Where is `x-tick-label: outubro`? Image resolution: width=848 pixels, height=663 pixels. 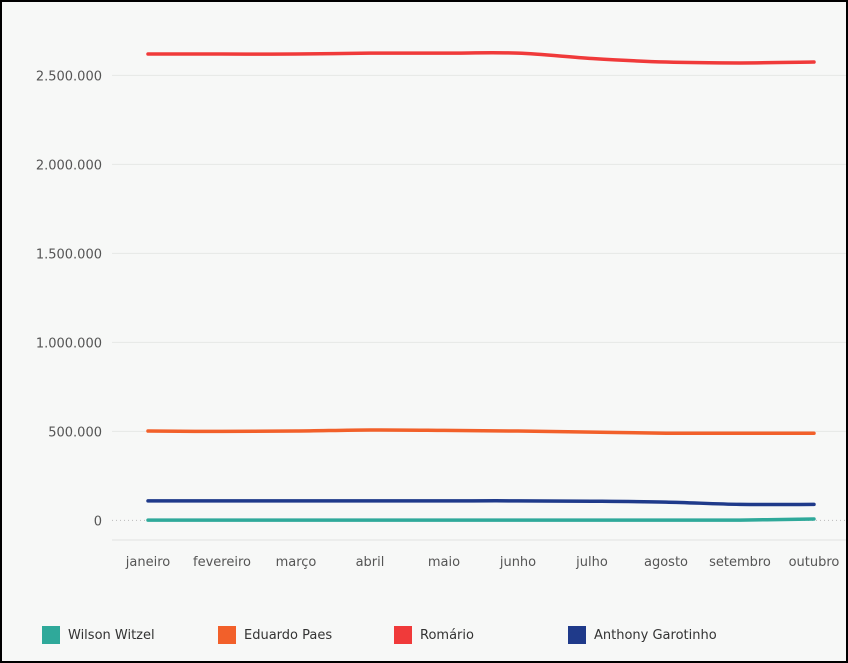 x-tick-label: outubro is located at coordinates (814, 562).